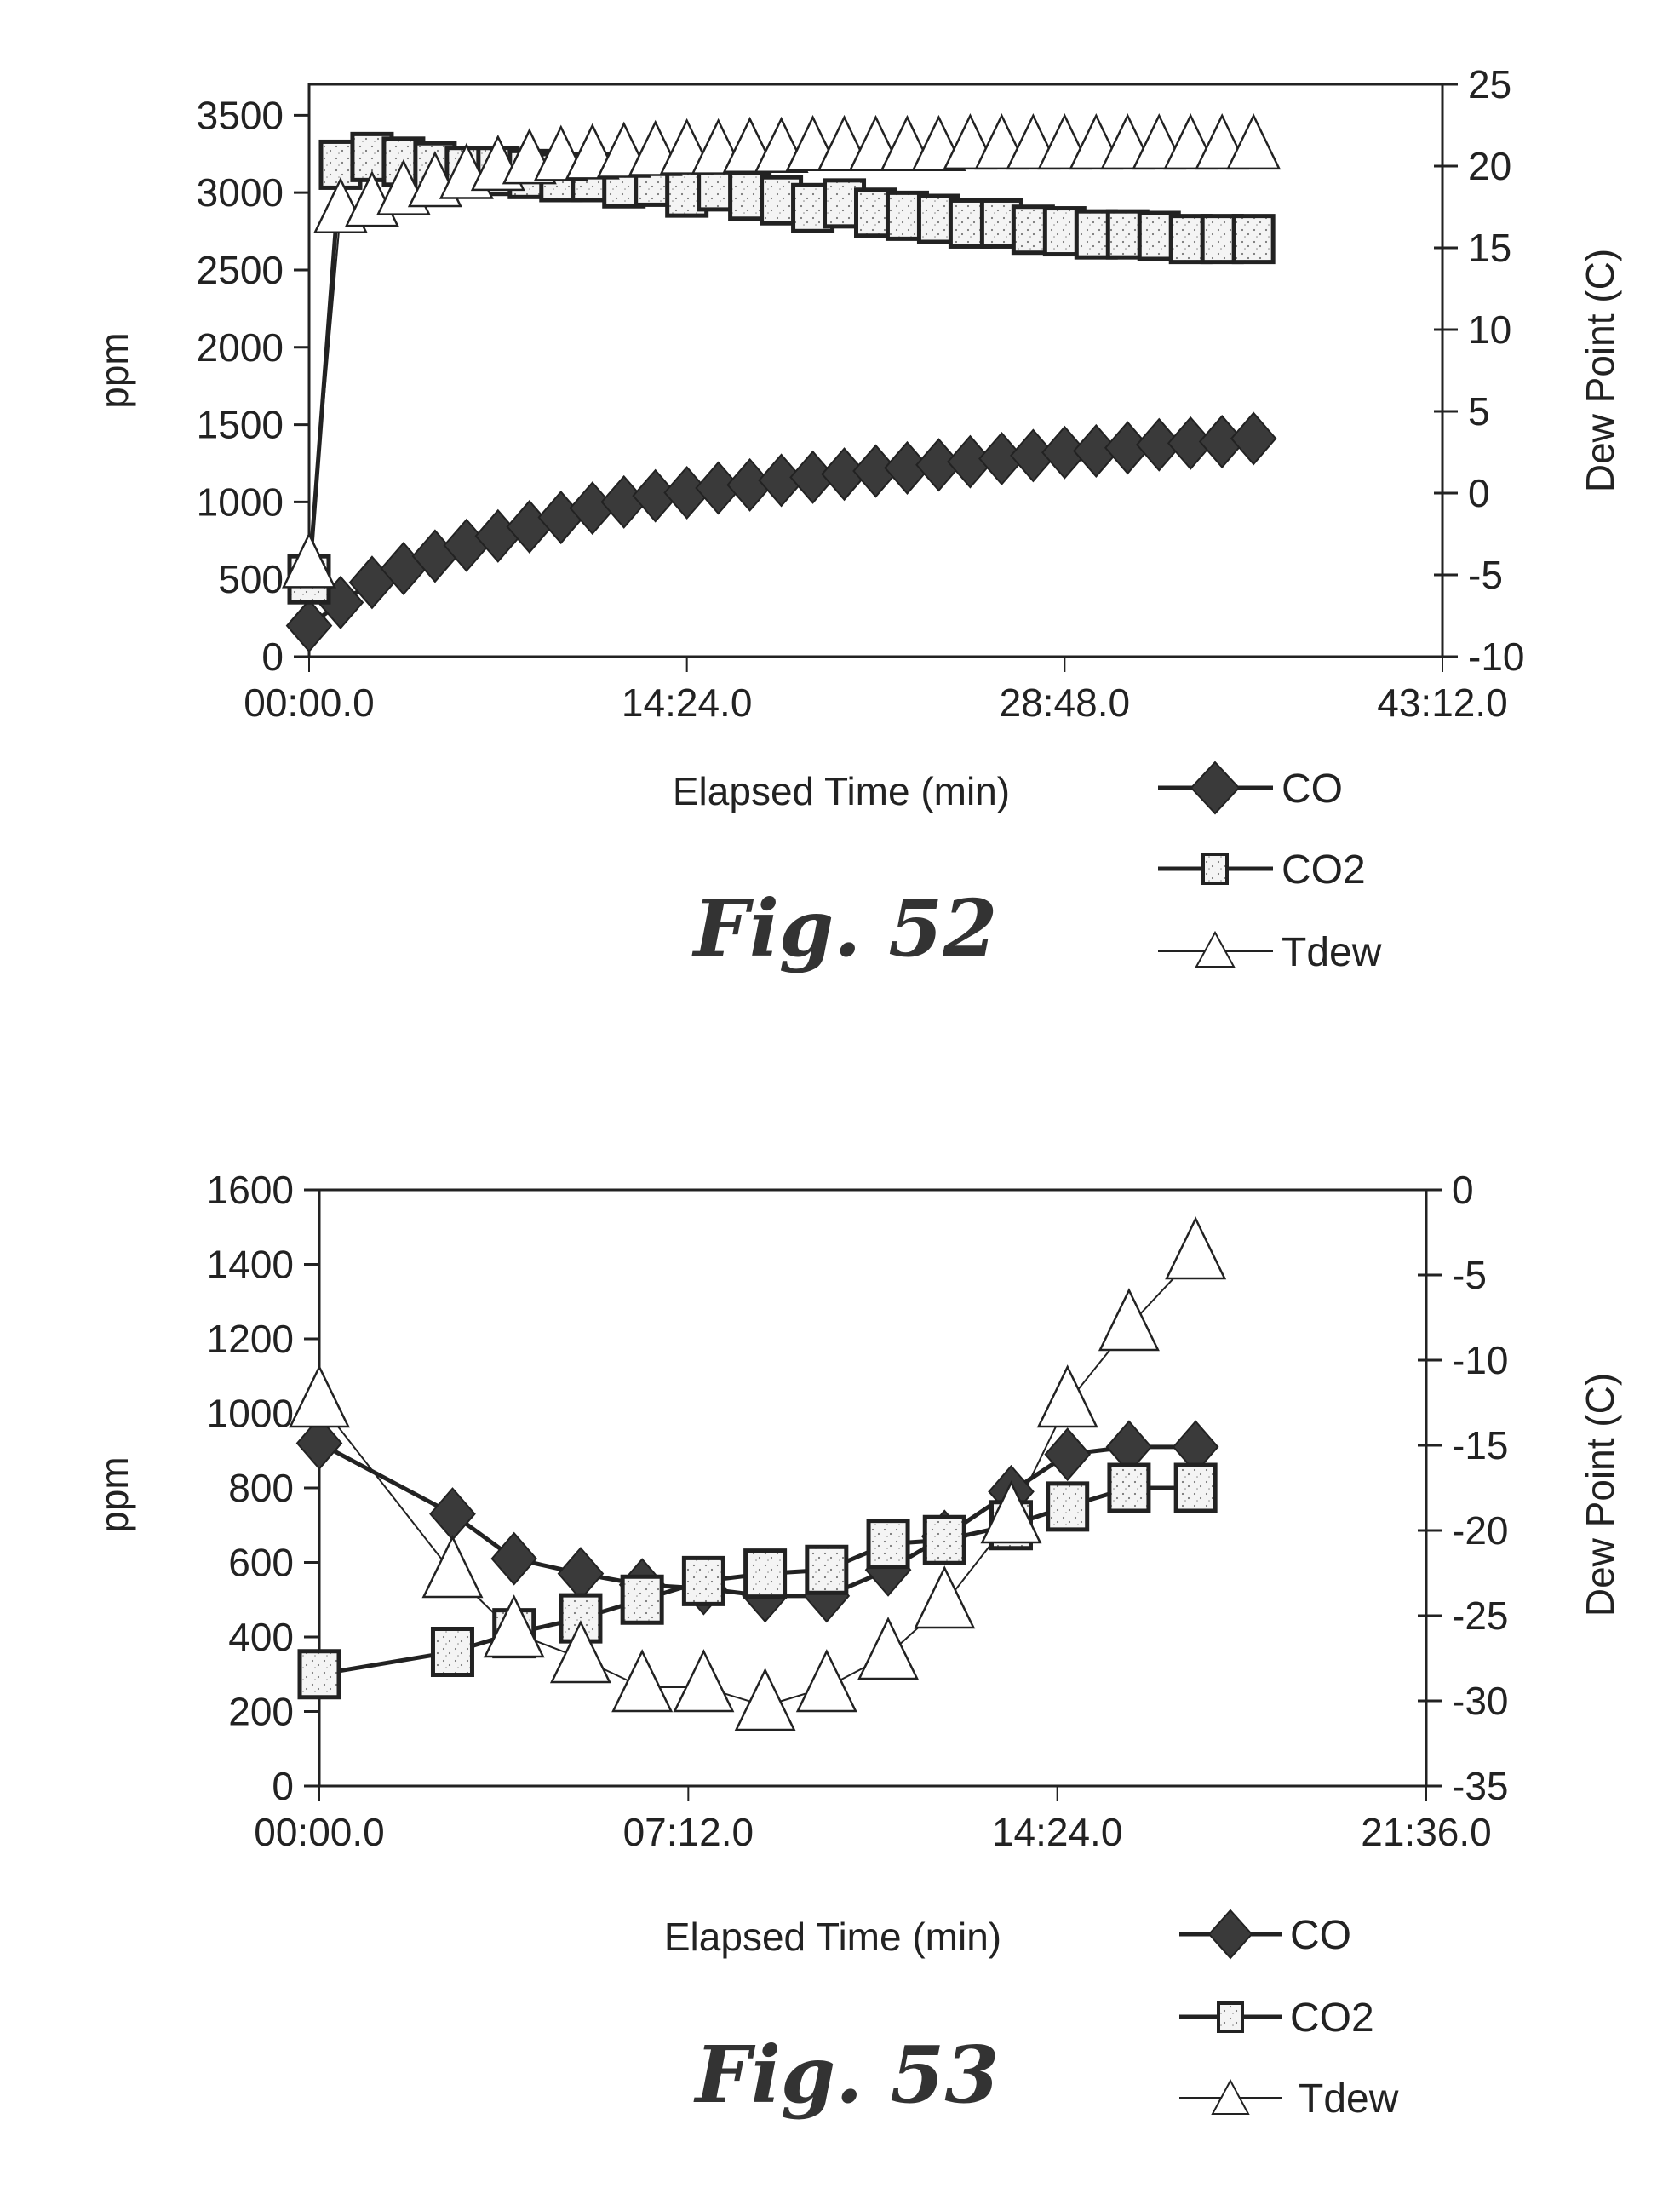 The height and width of the screenshot is (2188, 1680). What do you see at coordinates (1480, 1701) in the screenshot?
I see `y2-tick-label: -30` at bounding box center [1480, 1701].